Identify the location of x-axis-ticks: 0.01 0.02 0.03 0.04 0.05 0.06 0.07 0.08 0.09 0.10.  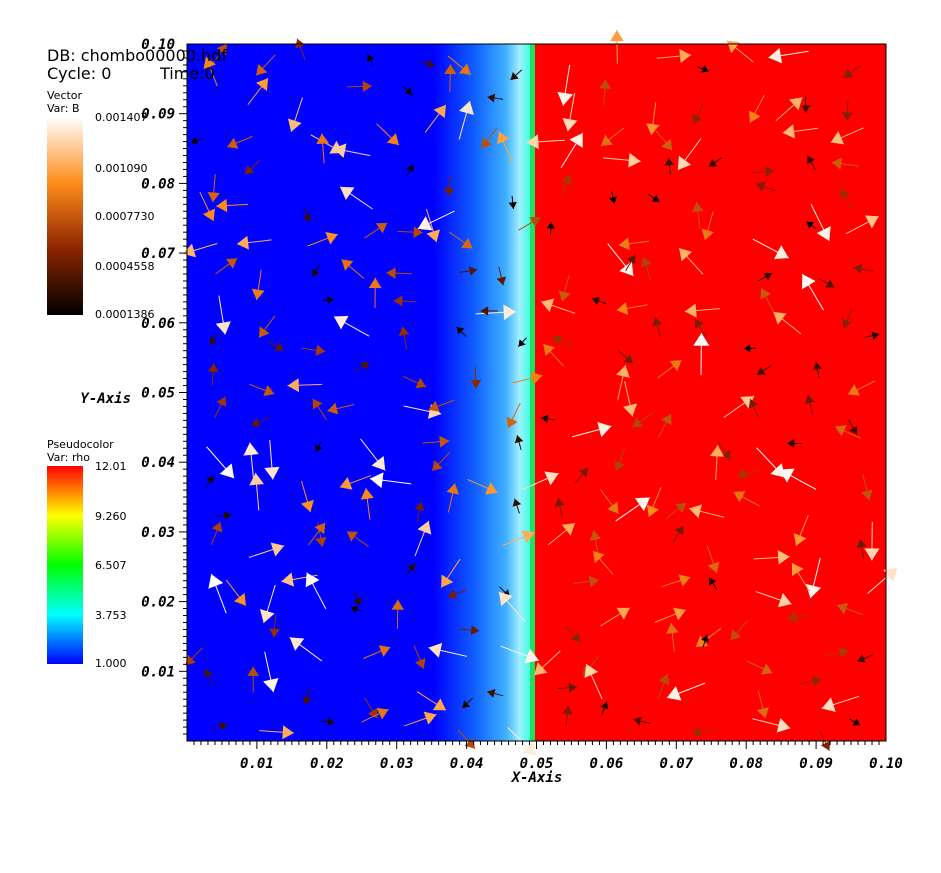
(548, 756).